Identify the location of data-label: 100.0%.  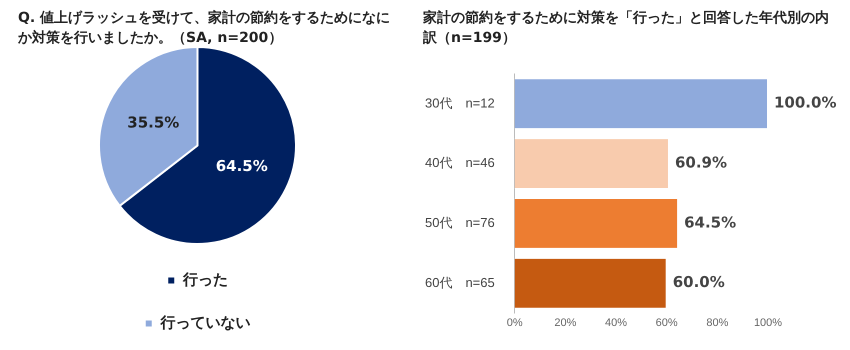
(805, 103).